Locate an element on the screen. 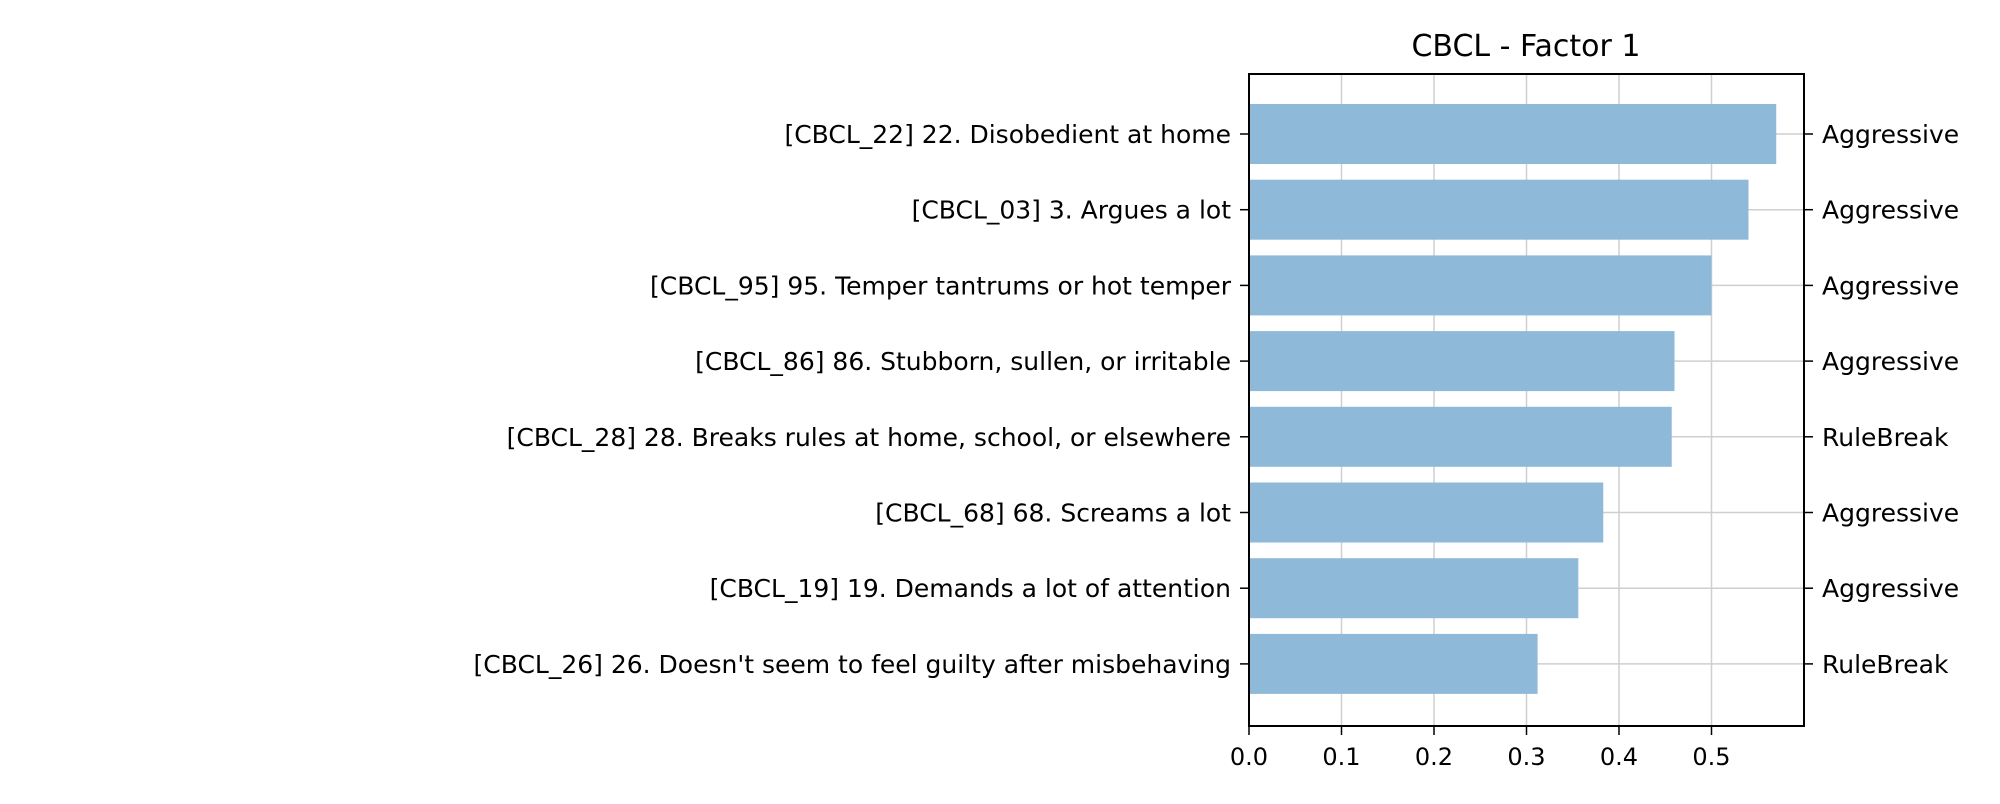  x-tick-label: 0.4 is located at coordinates (1619, 757).